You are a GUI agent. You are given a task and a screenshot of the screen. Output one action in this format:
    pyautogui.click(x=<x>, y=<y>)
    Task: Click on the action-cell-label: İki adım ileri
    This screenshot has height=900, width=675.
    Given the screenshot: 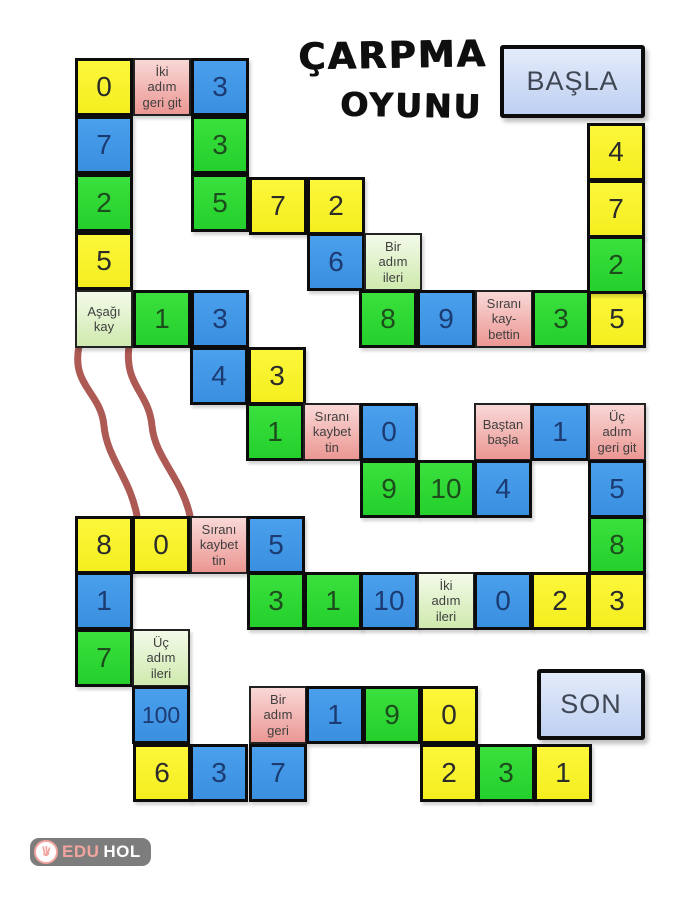 What is the action you would take?
    pyautogui.click(x=446, y=601)
    